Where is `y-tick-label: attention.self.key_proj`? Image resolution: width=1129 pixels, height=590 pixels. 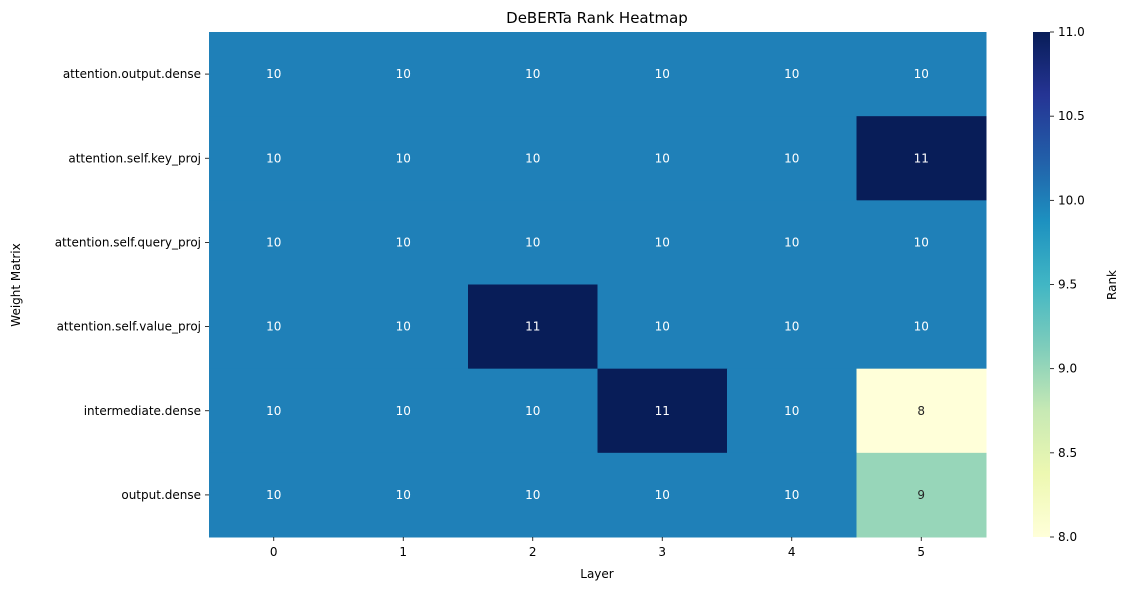 y-tick-label: attention.self.key_proj is located at coordinates (134, 158).